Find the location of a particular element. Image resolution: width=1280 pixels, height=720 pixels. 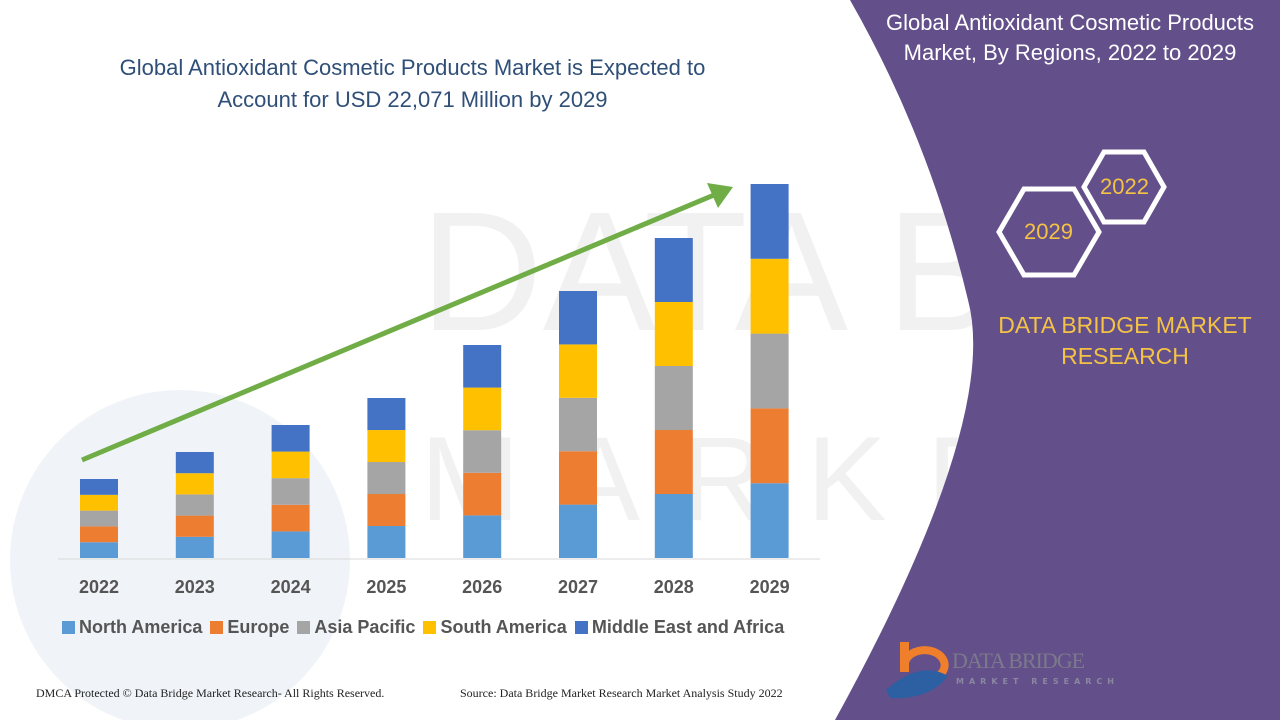

hex-label-2022: 2022 is located at coordinates (1124, 186).